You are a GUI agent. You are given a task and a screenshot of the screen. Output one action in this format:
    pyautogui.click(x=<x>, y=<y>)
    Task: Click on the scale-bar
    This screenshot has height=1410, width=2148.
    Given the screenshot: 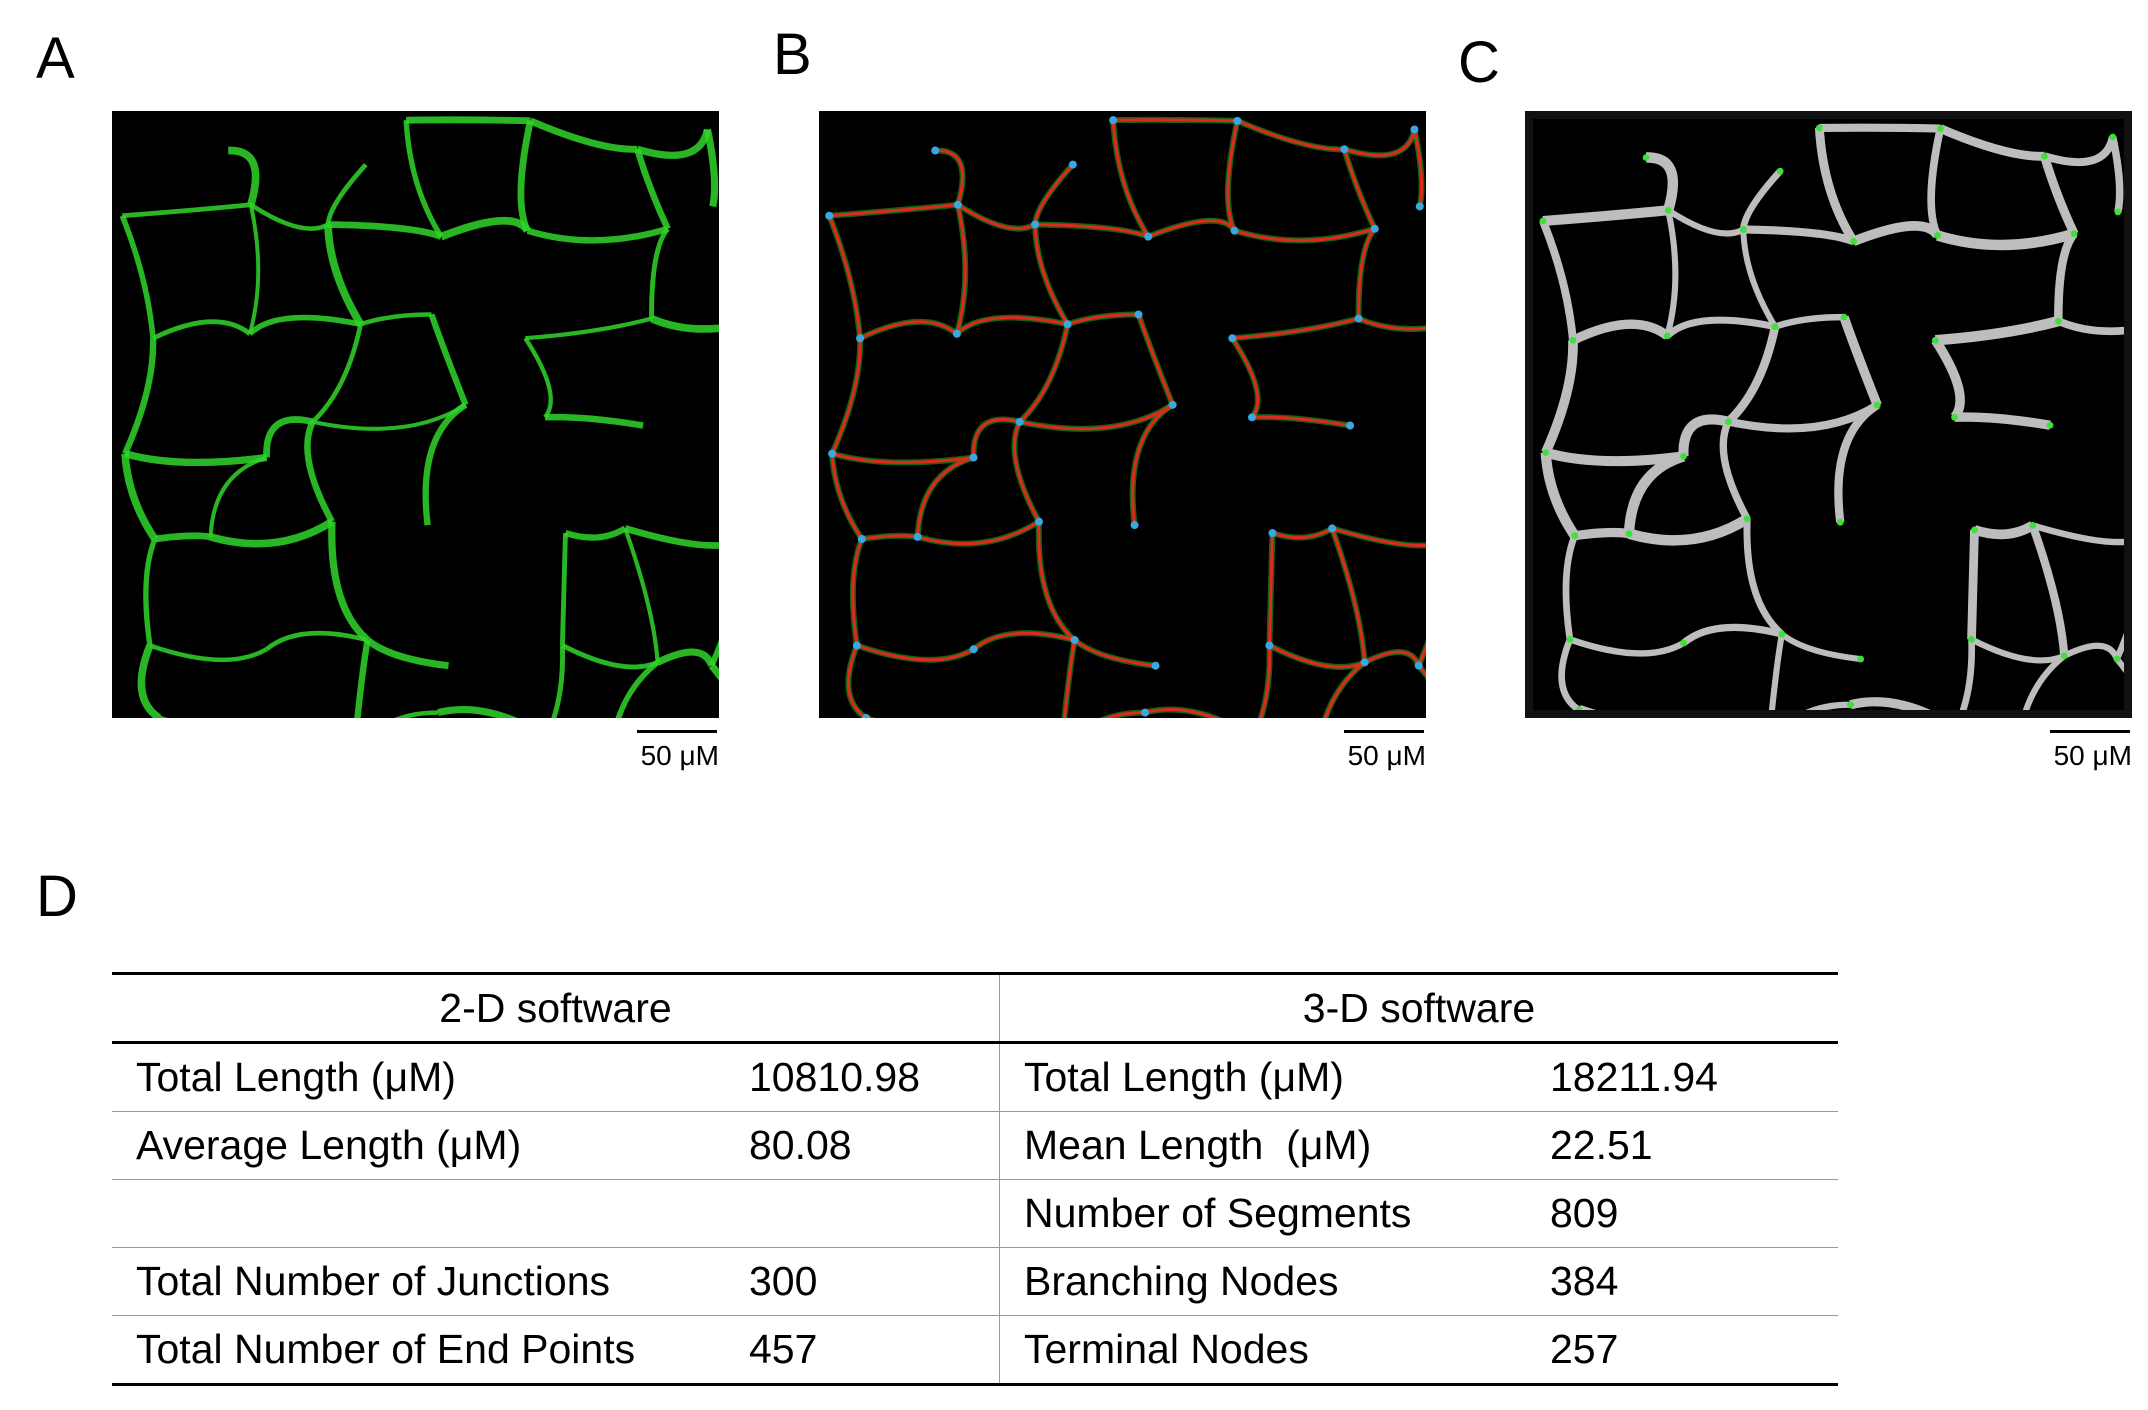 What is the action you would take?
    pyautogui.click(x=1384, y=731)
    